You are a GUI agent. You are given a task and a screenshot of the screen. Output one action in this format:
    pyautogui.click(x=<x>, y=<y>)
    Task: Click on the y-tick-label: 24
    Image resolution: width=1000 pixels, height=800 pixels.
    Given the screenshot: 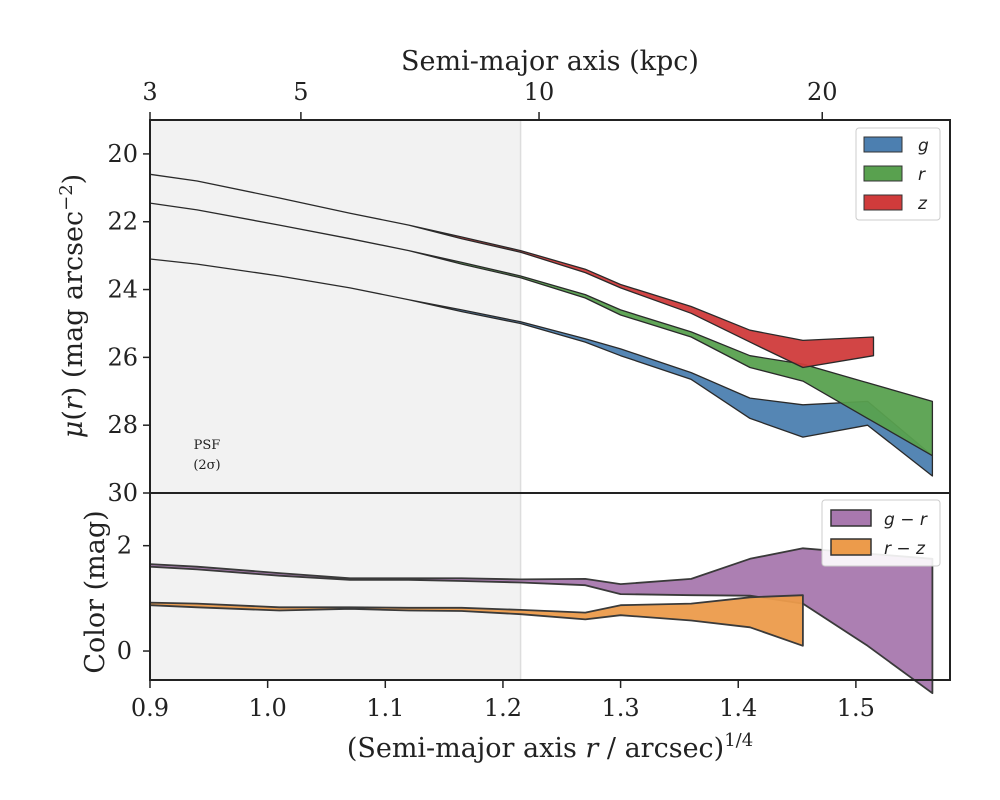 What is the action you would take?
    pyautogui.click(x=122, y=290)
    